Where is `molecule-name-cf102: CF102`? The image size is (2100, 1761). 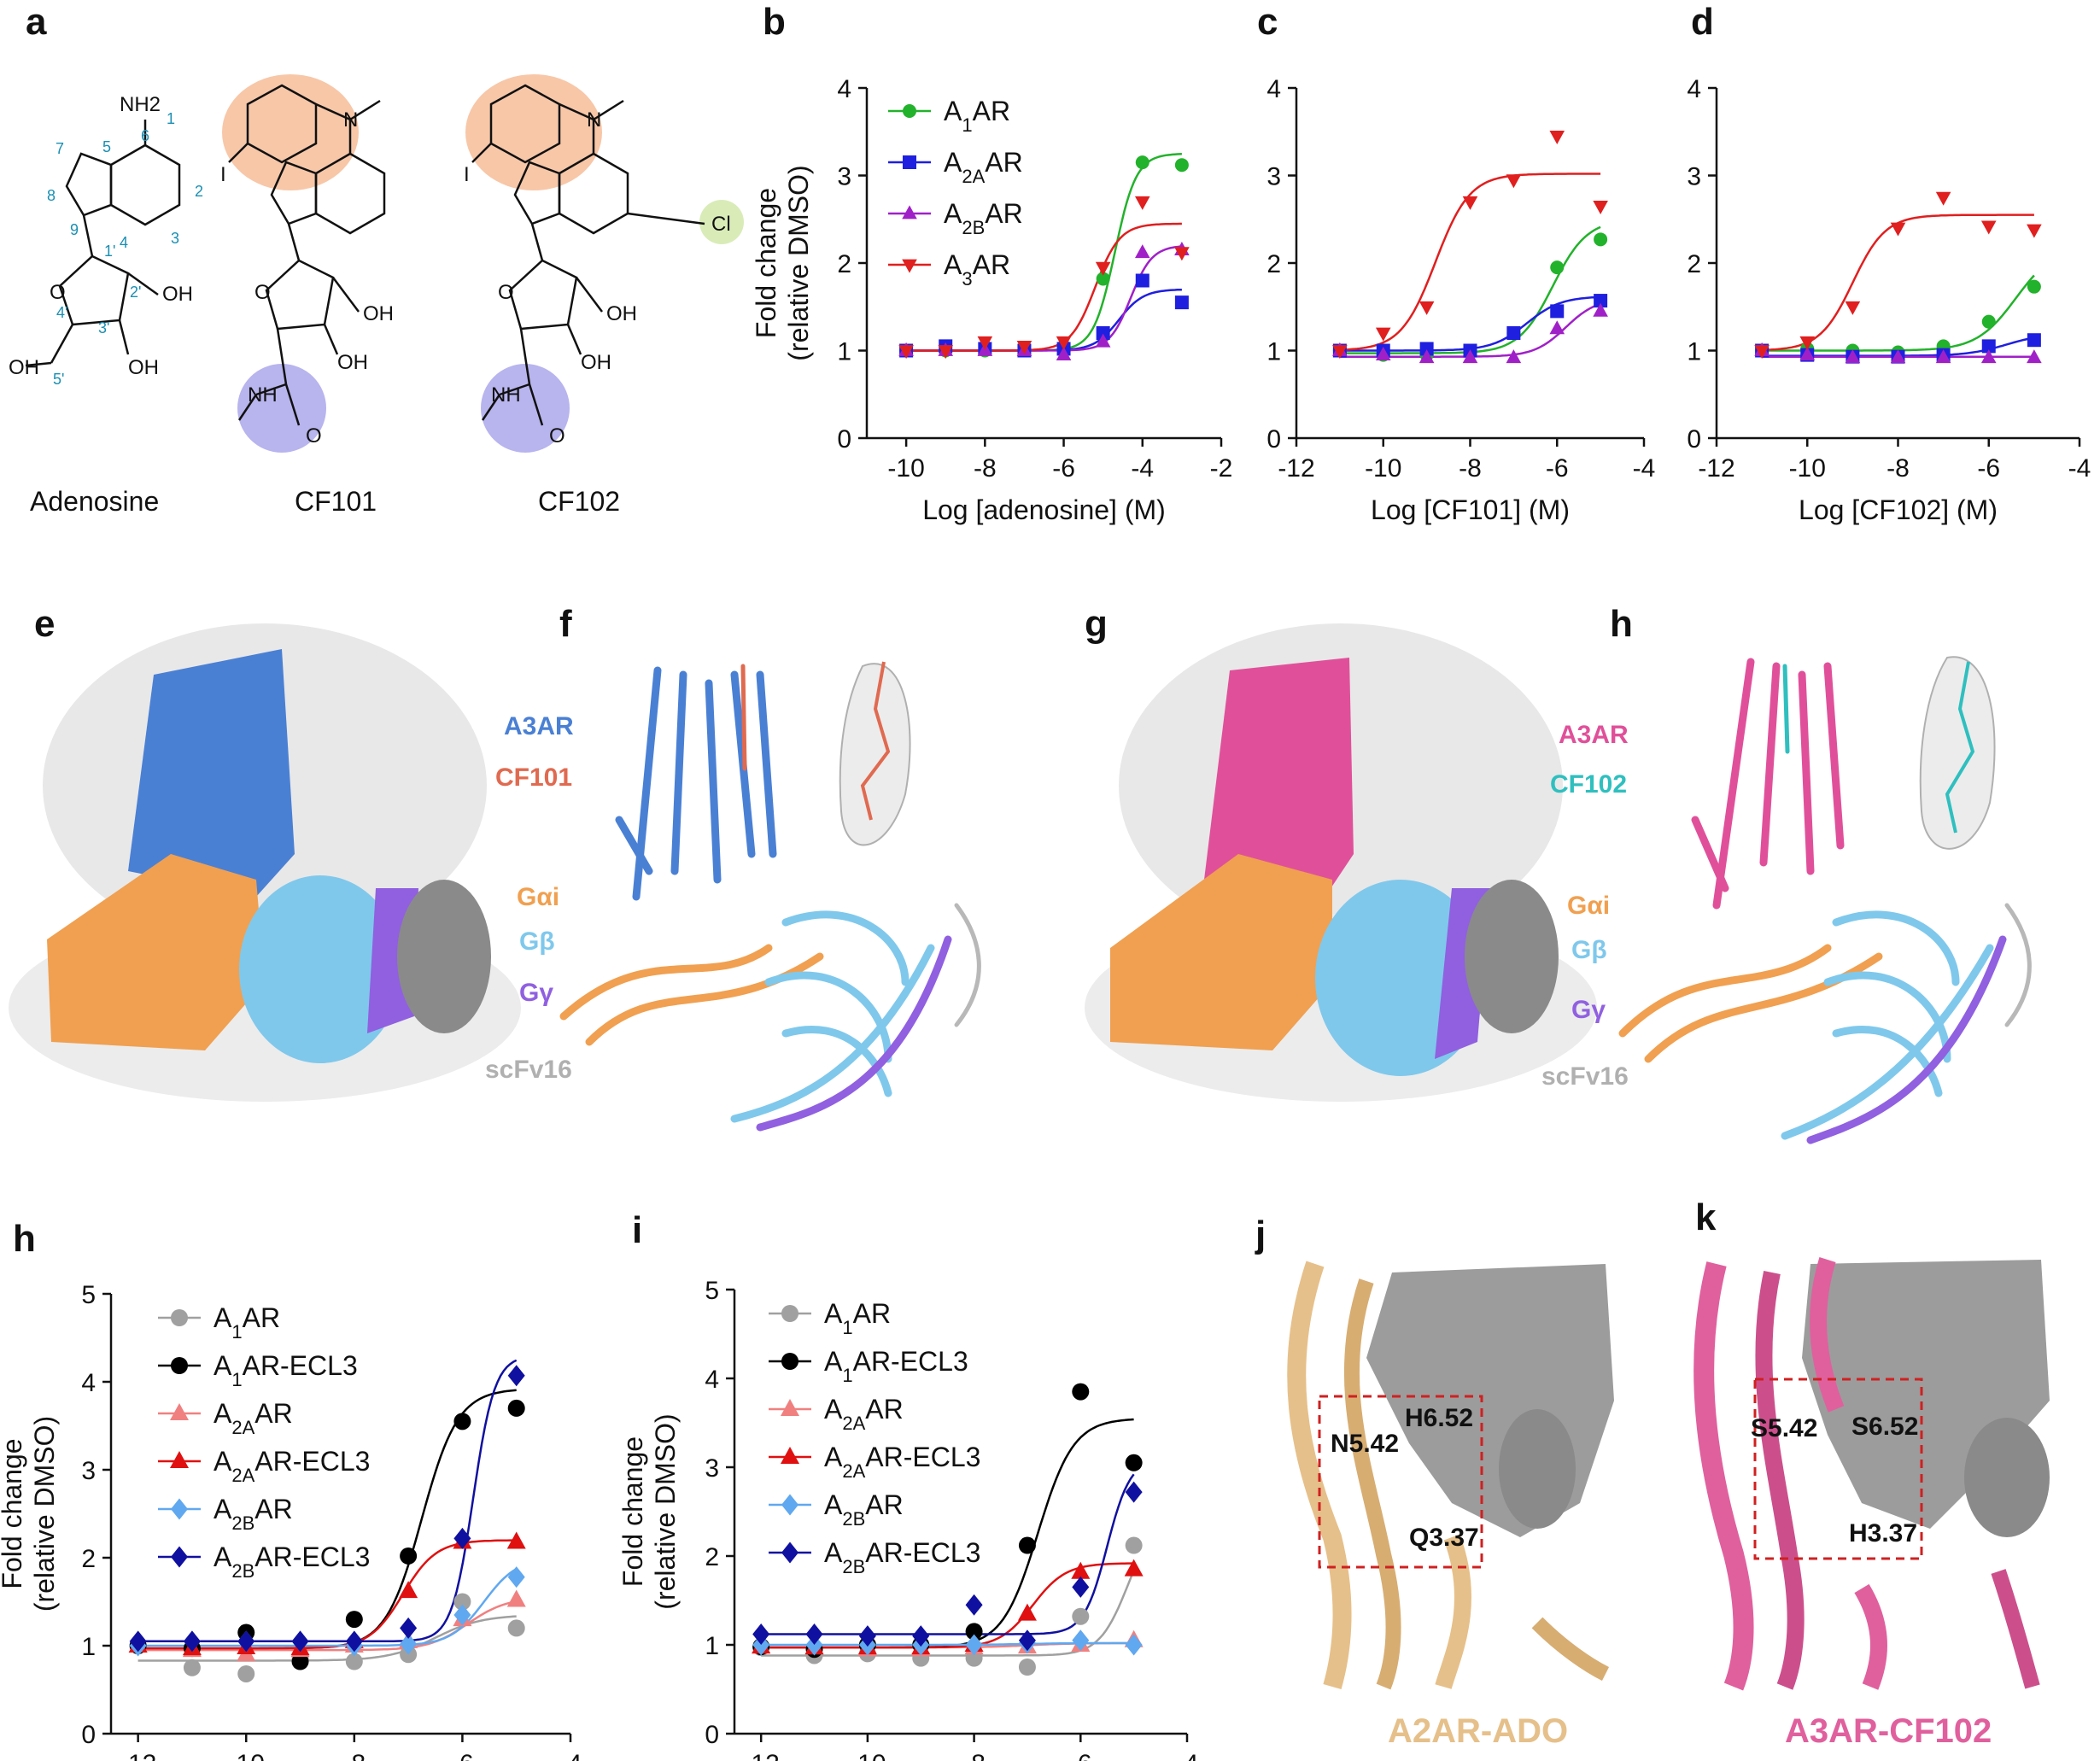 molecule-name-cf102: CF102 is located at coordinates (579, 502).